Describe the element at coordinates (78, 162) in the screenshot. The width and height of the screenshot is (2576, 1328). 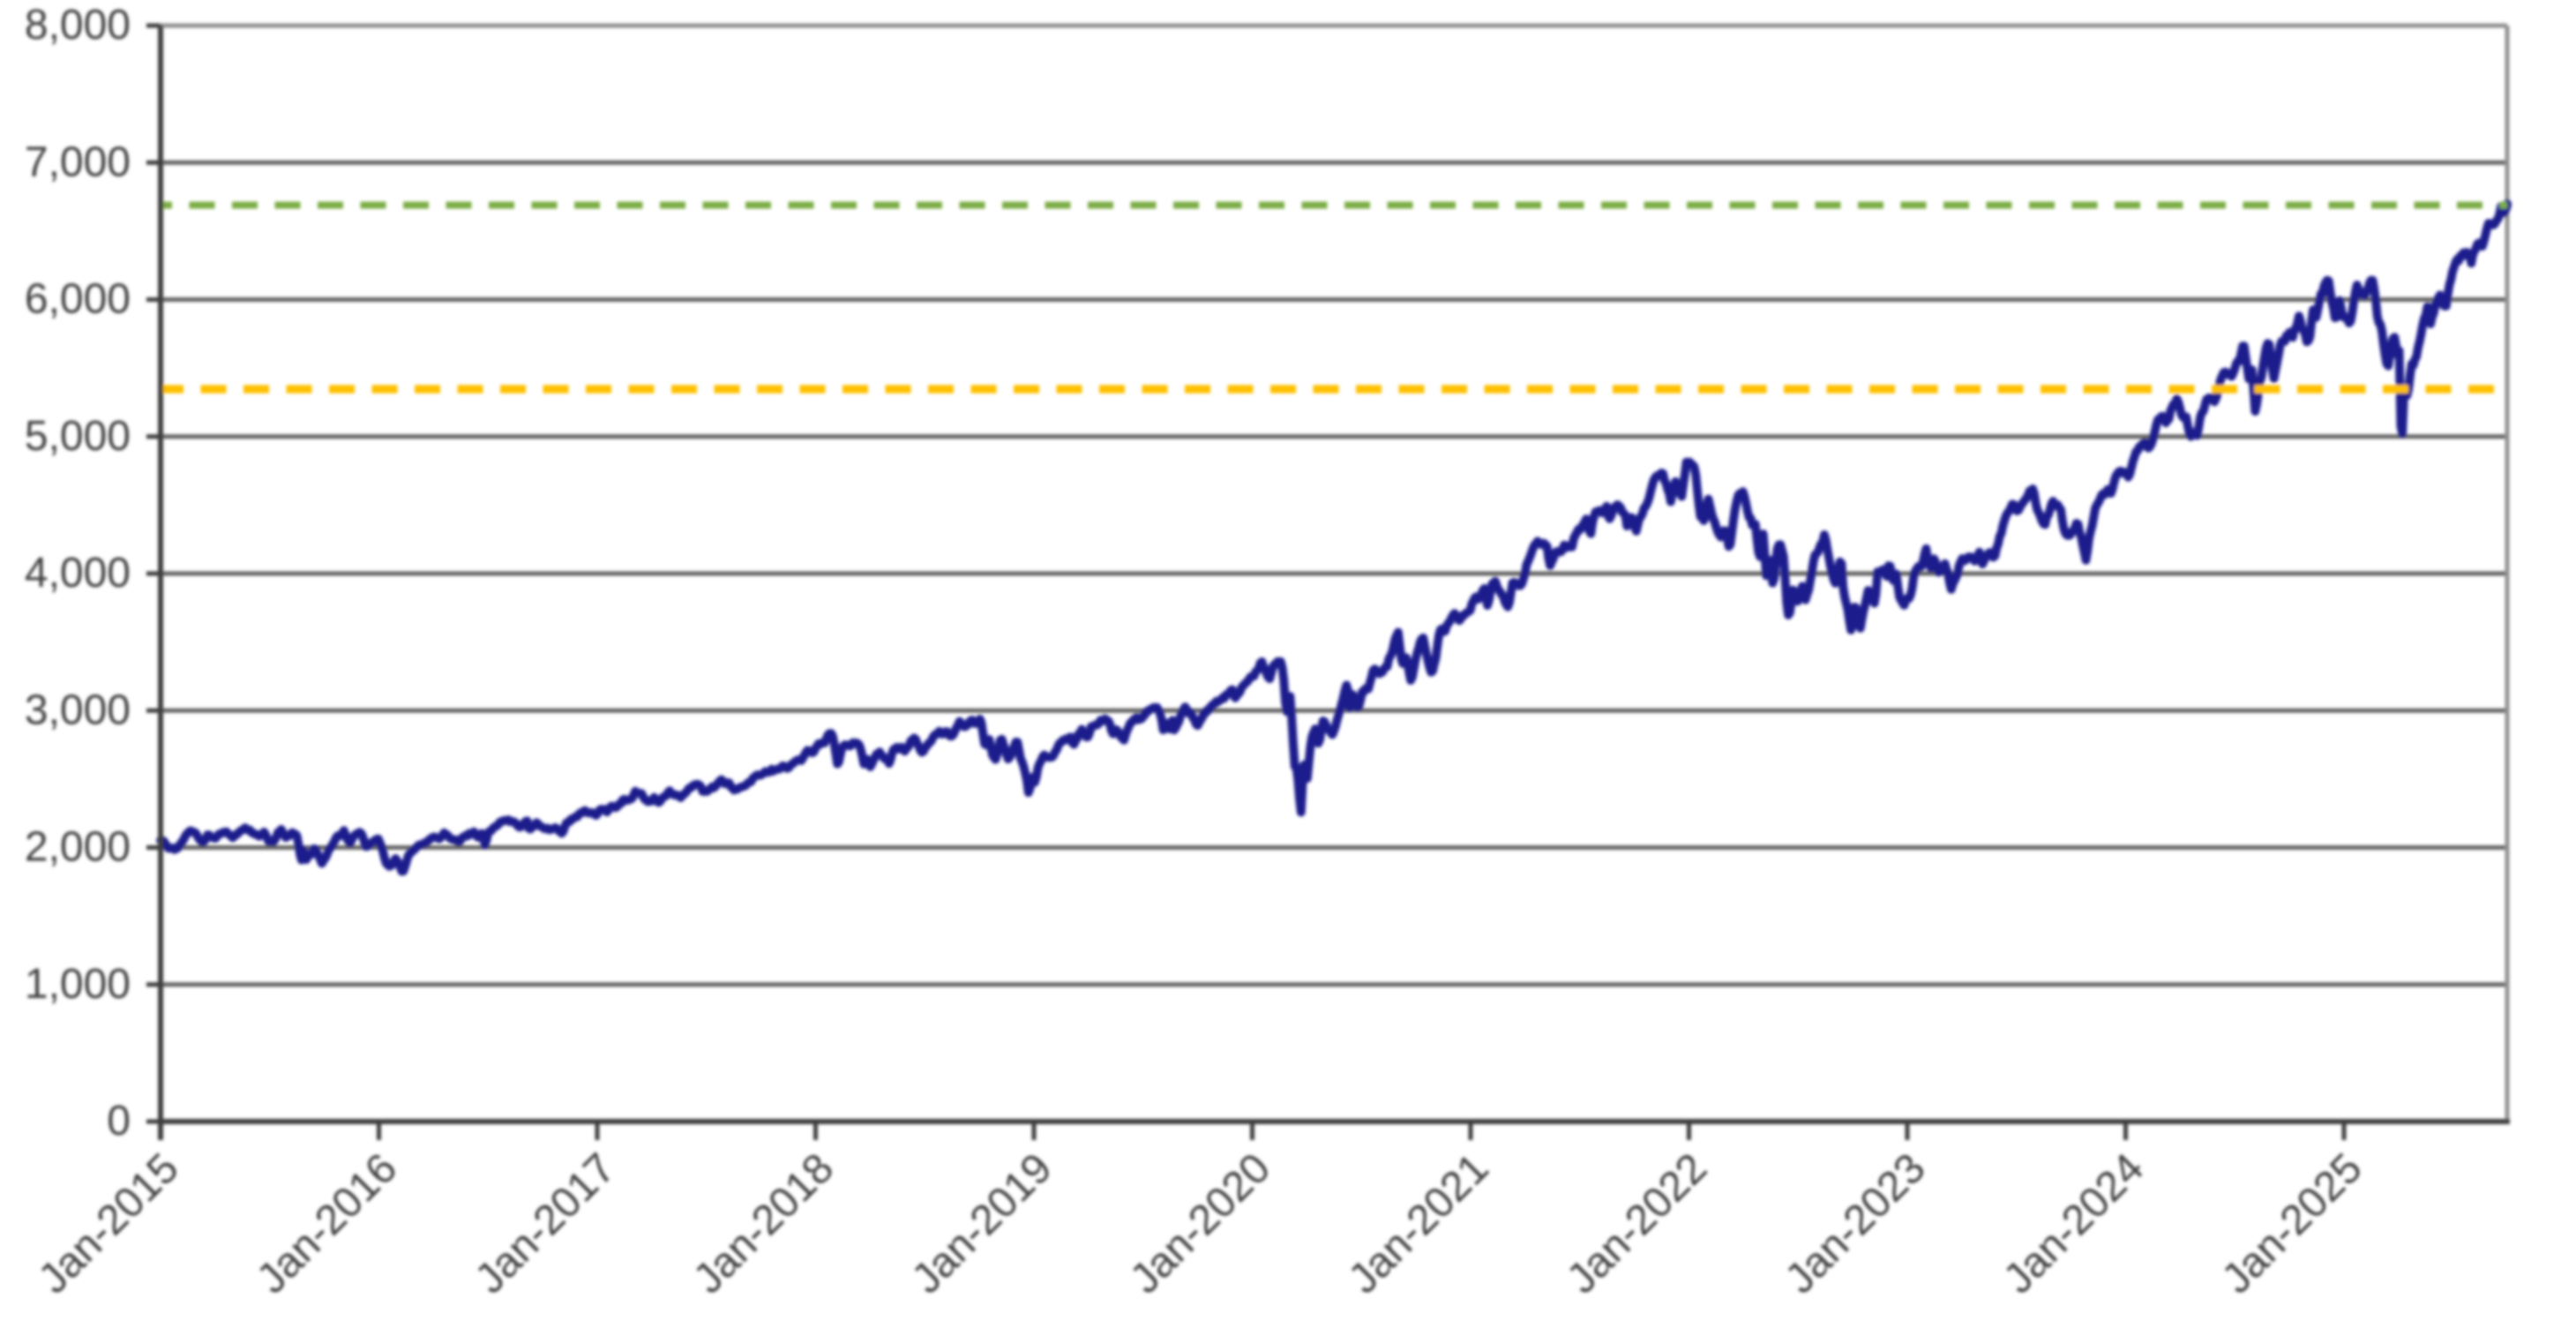
I see `svg-text: 7,000` at that location.